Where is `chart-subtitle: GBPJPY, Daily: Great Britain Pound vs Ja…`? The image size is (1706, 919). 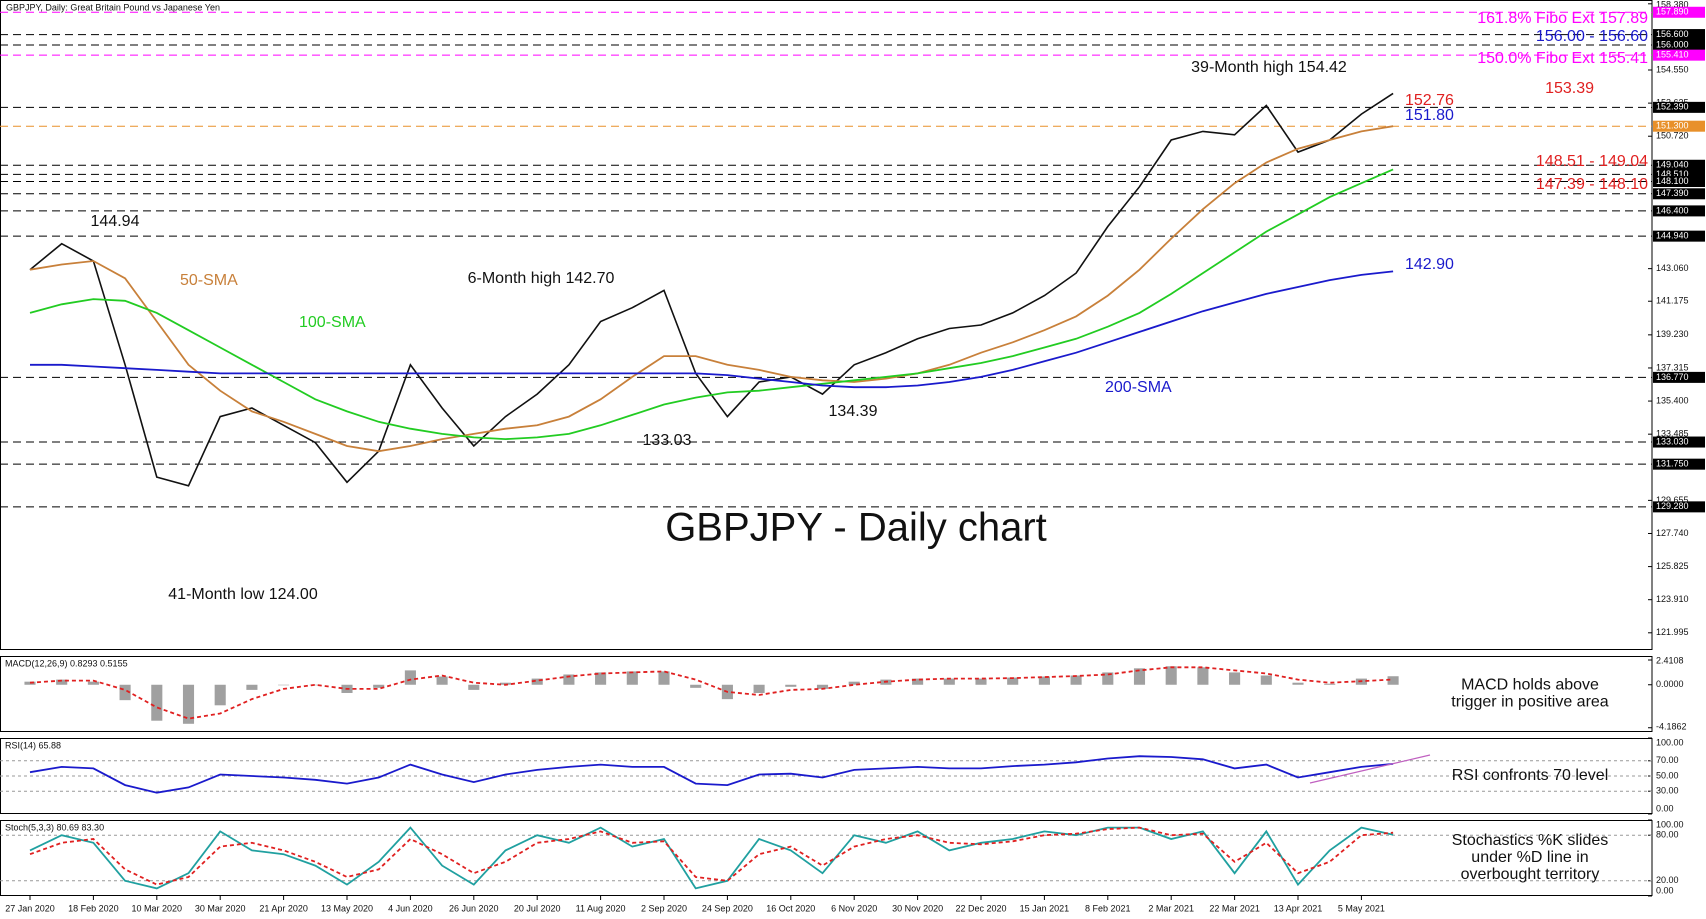
chart-subtitle: GBPJPY, Daily: Great Britain Pound vs Ja… is located at coordinates (113, 7).